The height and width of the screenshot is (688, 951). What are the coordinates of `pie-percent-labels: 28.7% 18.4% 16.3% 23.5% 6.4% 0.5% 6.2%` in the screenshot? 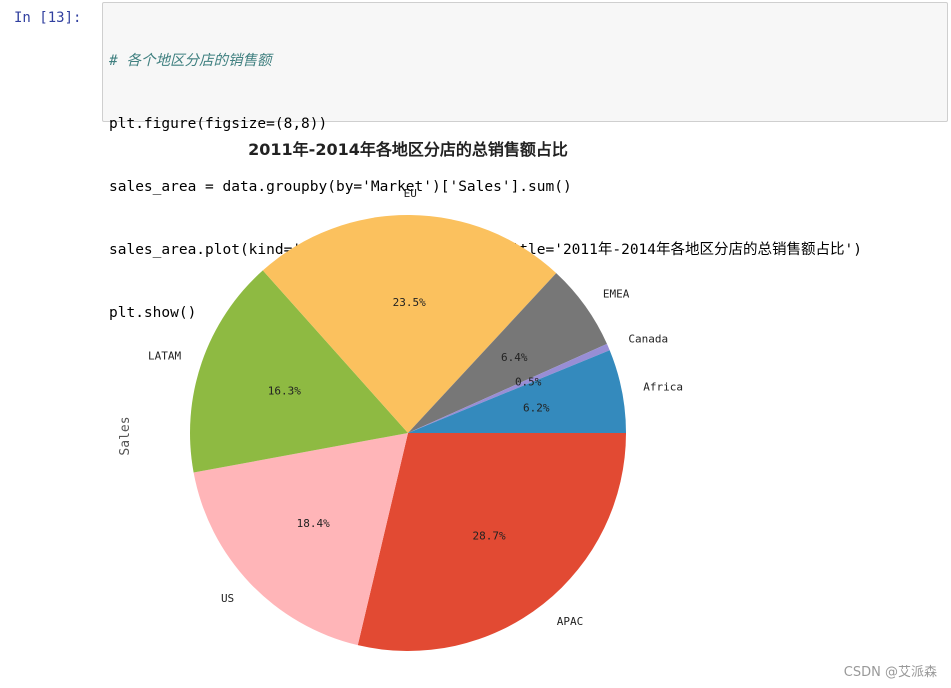 It's located at (409, 419).